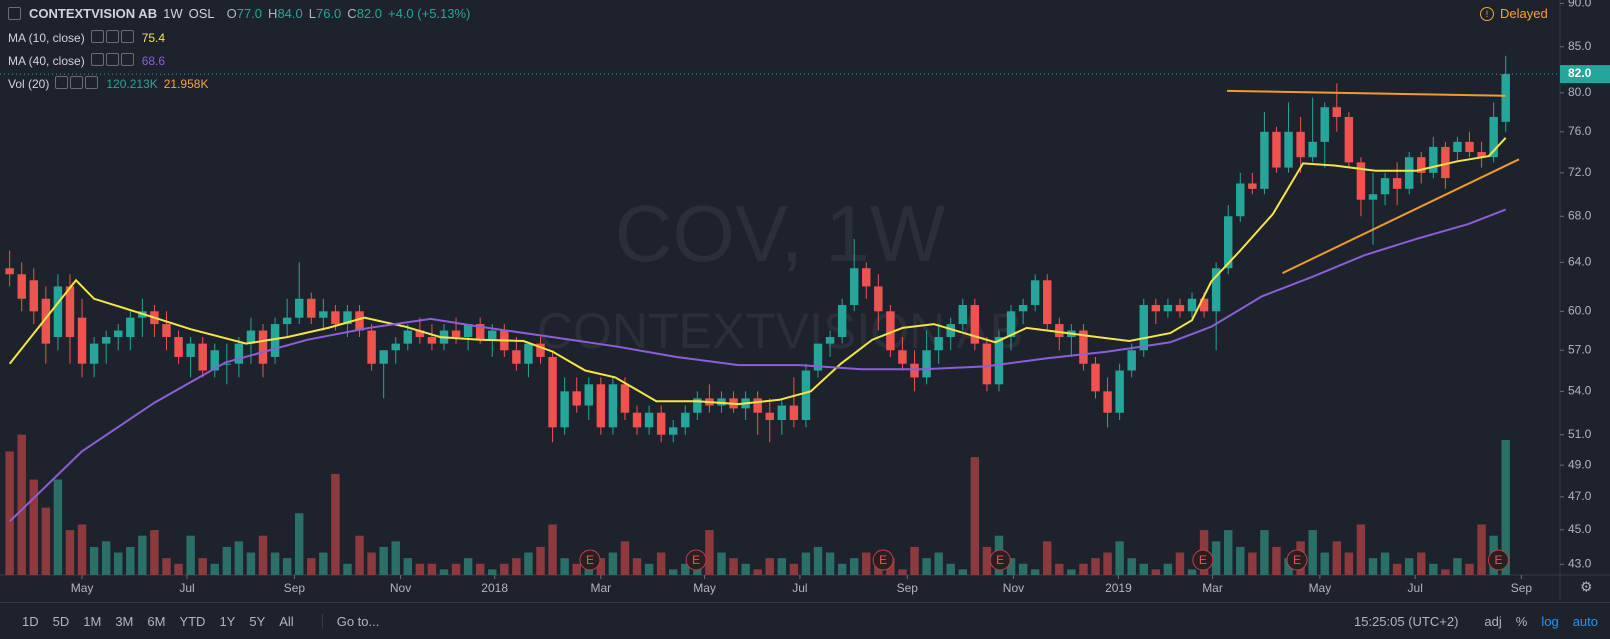 The image size is (1610, 639). I want to click on range-button: 1M, so click(92, 621).